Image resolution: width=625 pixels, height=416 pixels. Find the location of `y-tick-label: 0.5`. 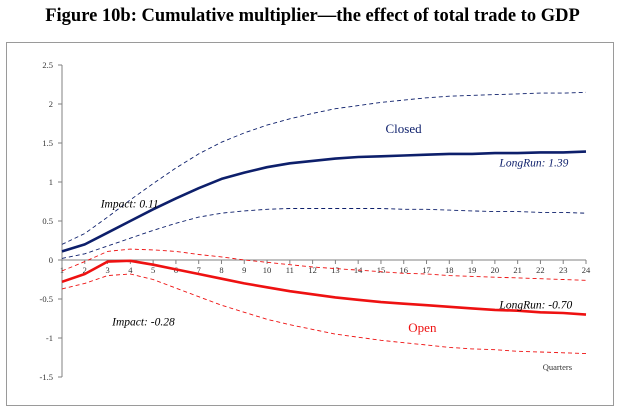

y-tick-label: 0.5 is located at coordinates (47, 221).